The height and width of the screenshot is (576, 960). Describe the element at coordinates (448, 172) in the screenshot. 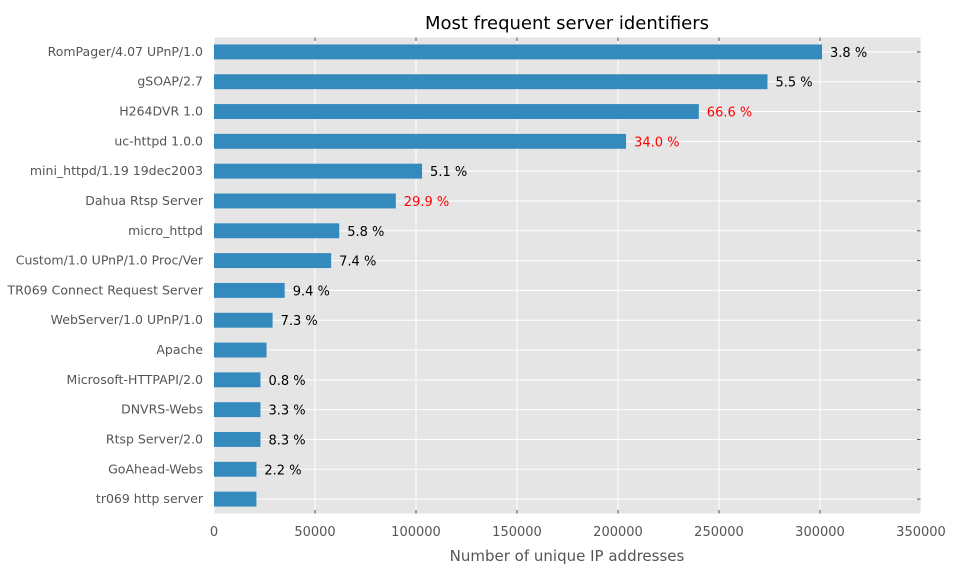

I see `data-label: 5.1 %` at that location.